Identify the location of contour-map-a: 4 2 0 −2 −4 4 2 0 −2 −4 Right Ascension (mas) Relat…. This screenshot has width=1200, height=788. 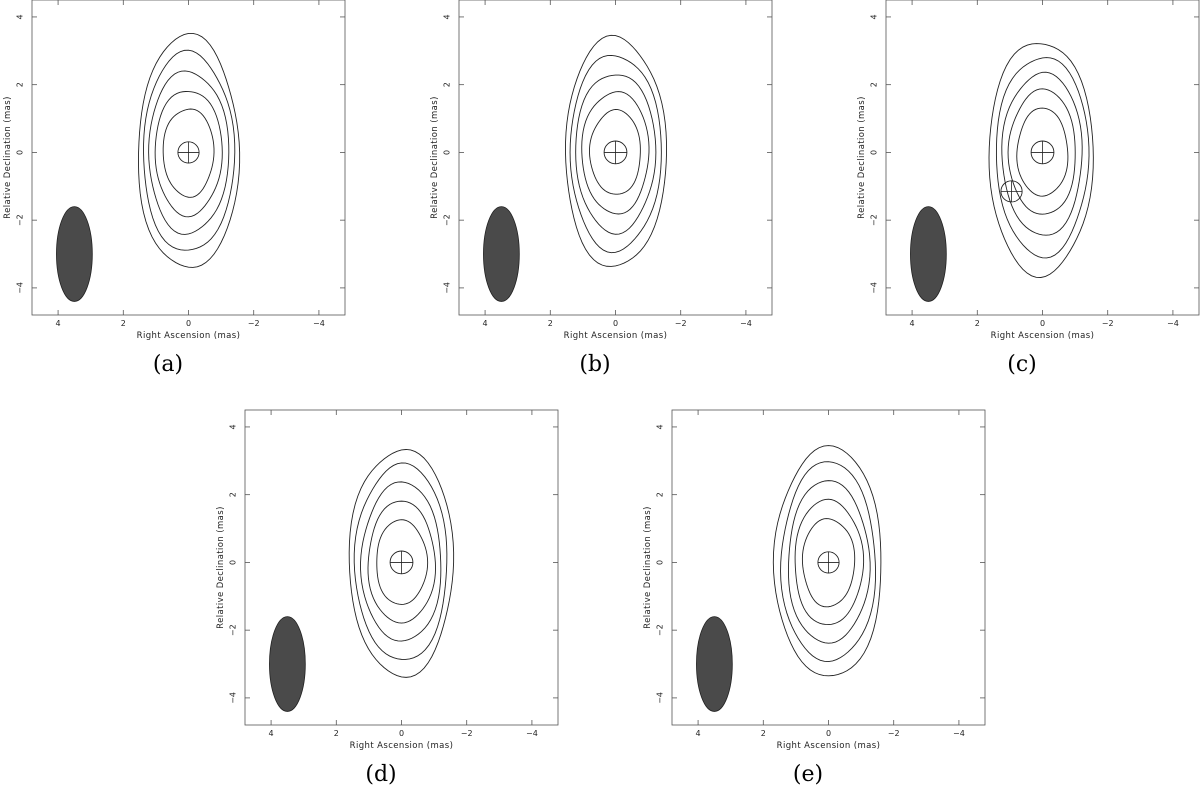
(174, 170).